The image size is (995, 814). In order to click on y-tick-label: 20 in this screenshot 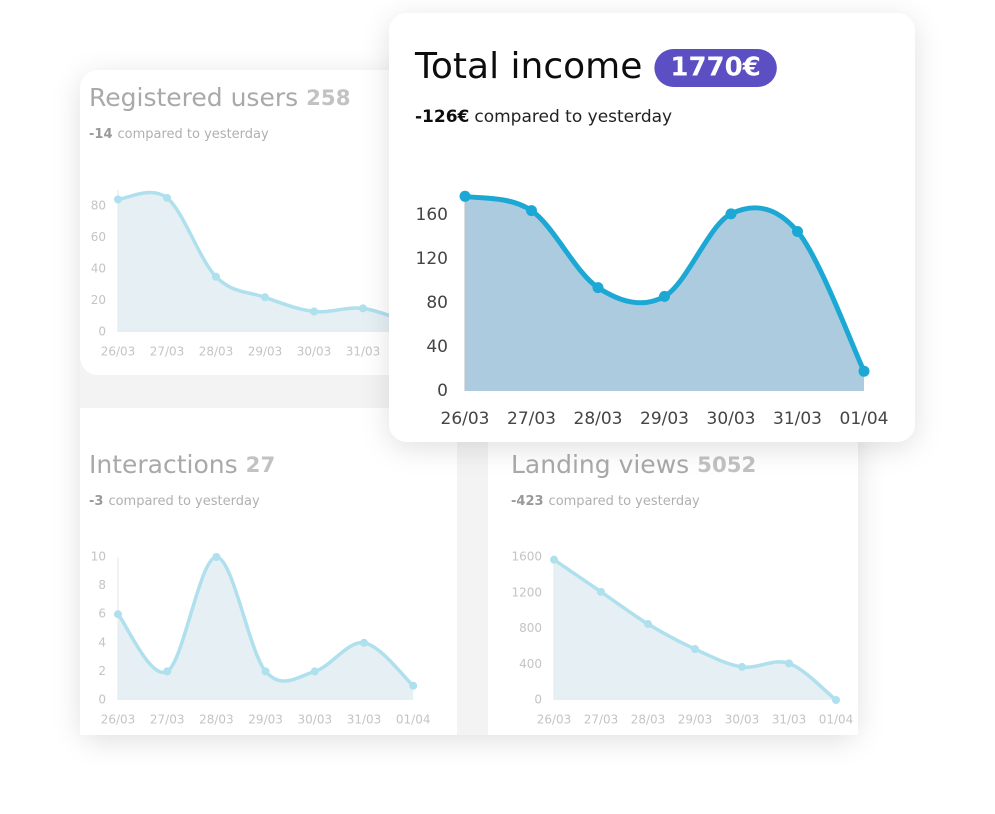, I will do `click(98, 300)`.